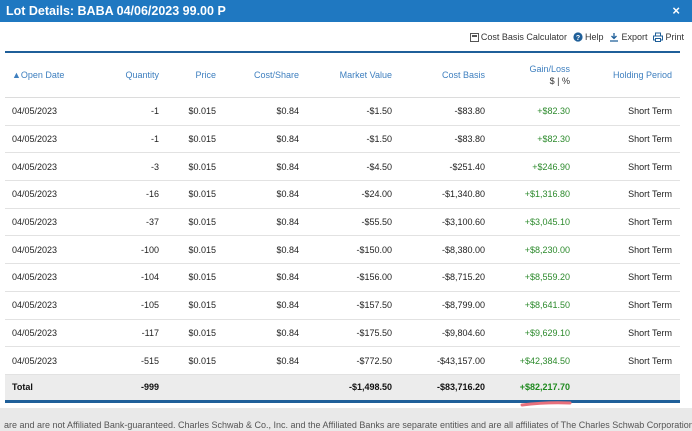 The width and height of the screenshot is (692, 431). Describe the element at coordinates (463, 75) in the screenshot. I see `col-cost-basis: Cost Basis` at that location.